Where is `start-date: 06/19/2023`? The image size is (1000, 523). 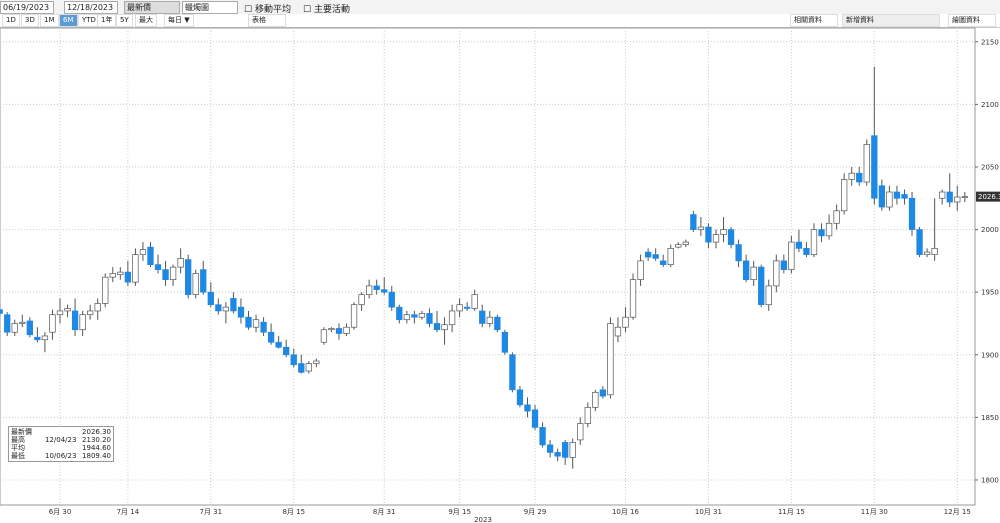
start-date: 06/19/2023 is located at coordinates (27, 7).